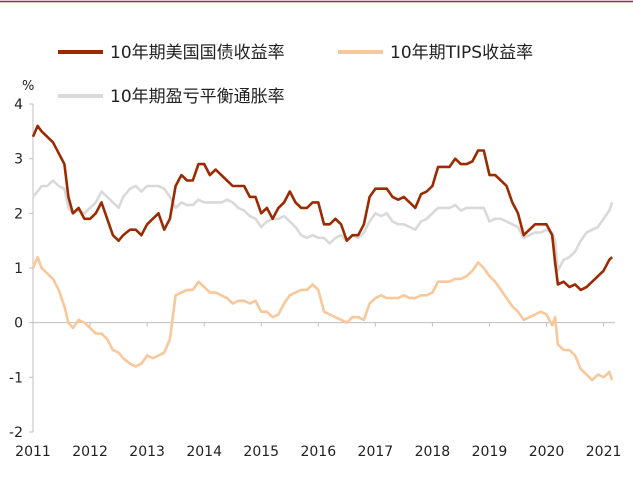 This screenshot has width=633, height=481. I want to click on y-ticks: 4 3 2 1 0 -1 -2, so click(21, 269).